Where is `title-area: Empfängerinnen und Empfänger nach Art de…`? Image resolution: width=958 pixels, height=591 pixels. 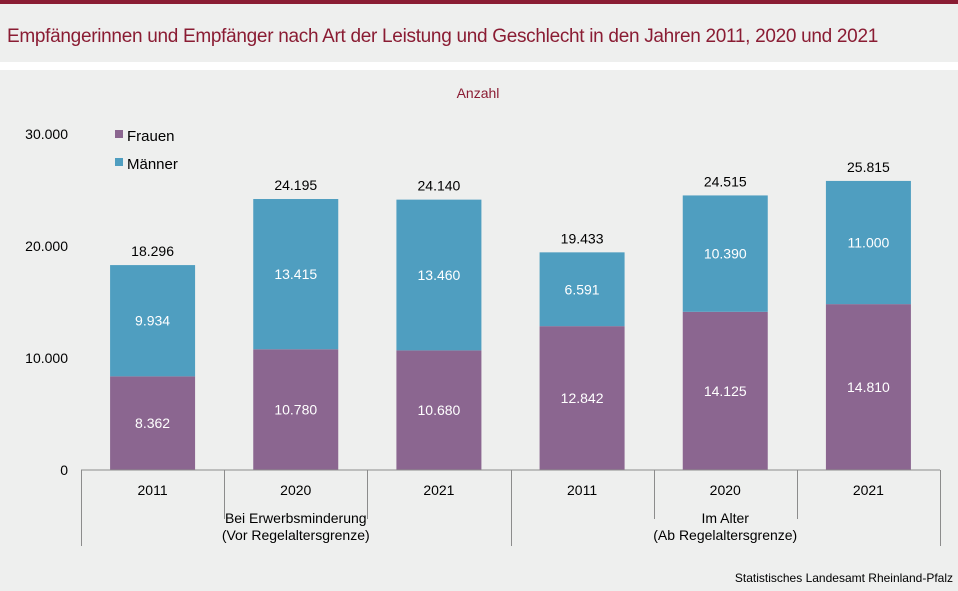
title-area: Empfängerinnen und Empfänger nach Art de… is located at coordinates (479, 33).